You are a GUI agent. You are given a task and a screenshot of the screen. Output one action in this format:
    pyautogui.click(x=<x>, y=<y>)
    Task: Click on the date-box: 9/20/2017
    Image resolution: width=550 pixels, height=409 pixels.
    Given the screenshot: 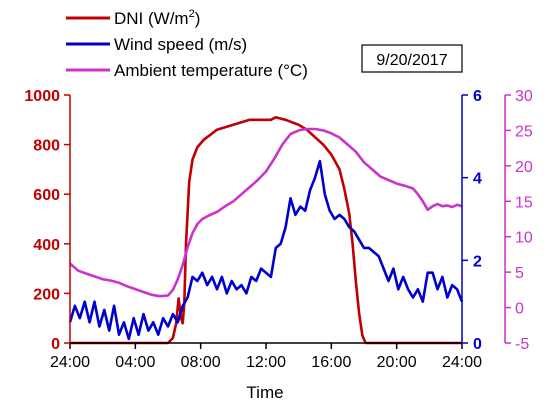 What is the action you would take?
    pyautogui.click(x=412, y=58)
    